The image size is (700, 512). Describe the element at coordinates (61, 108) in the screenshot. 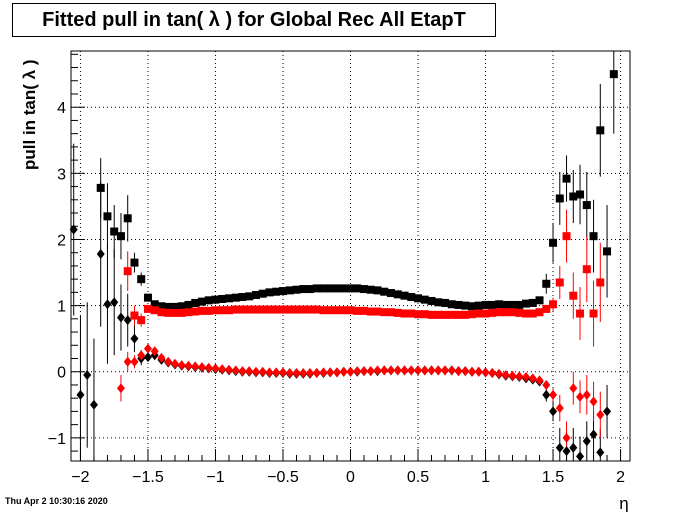

I see `y-tick-label: 4` at that location.